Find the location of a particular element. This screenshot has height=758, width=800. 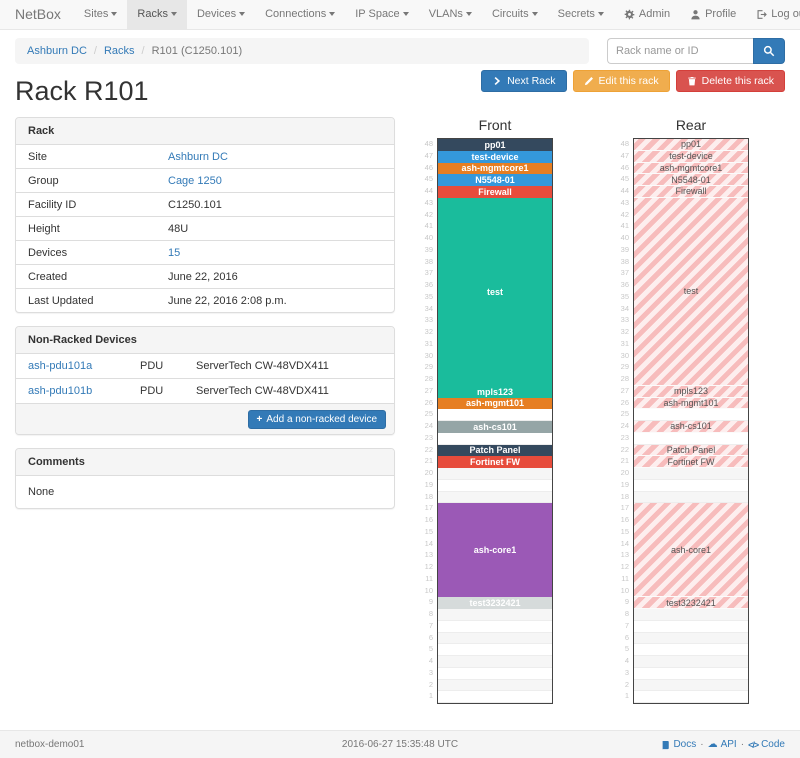

table-row: Last Updated June 22, 2016 2:08 p.m. is located at coordinates (205, 300).